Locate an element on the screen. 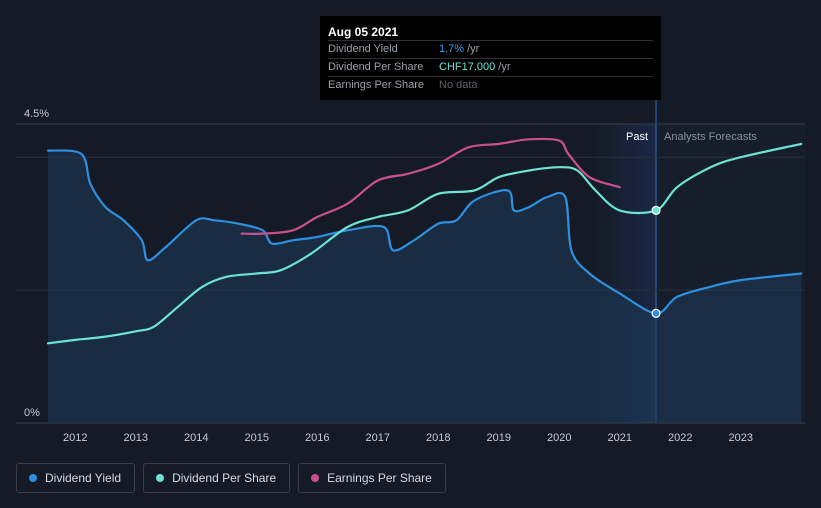 Image resolution: width=821 pixels, height=508 pixels. legend-label: Earnings Per Share is located at coordinates (379, 478).